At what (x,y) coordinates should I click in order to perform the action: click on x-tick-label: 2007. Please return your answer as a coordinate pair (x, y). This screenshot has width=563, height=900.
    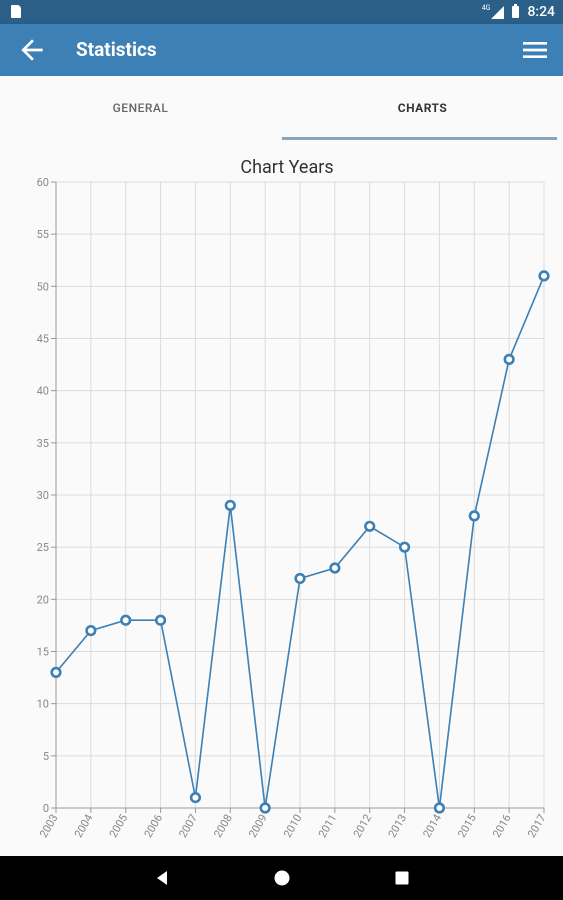
    Looking at the image, I should click on (188, 826).